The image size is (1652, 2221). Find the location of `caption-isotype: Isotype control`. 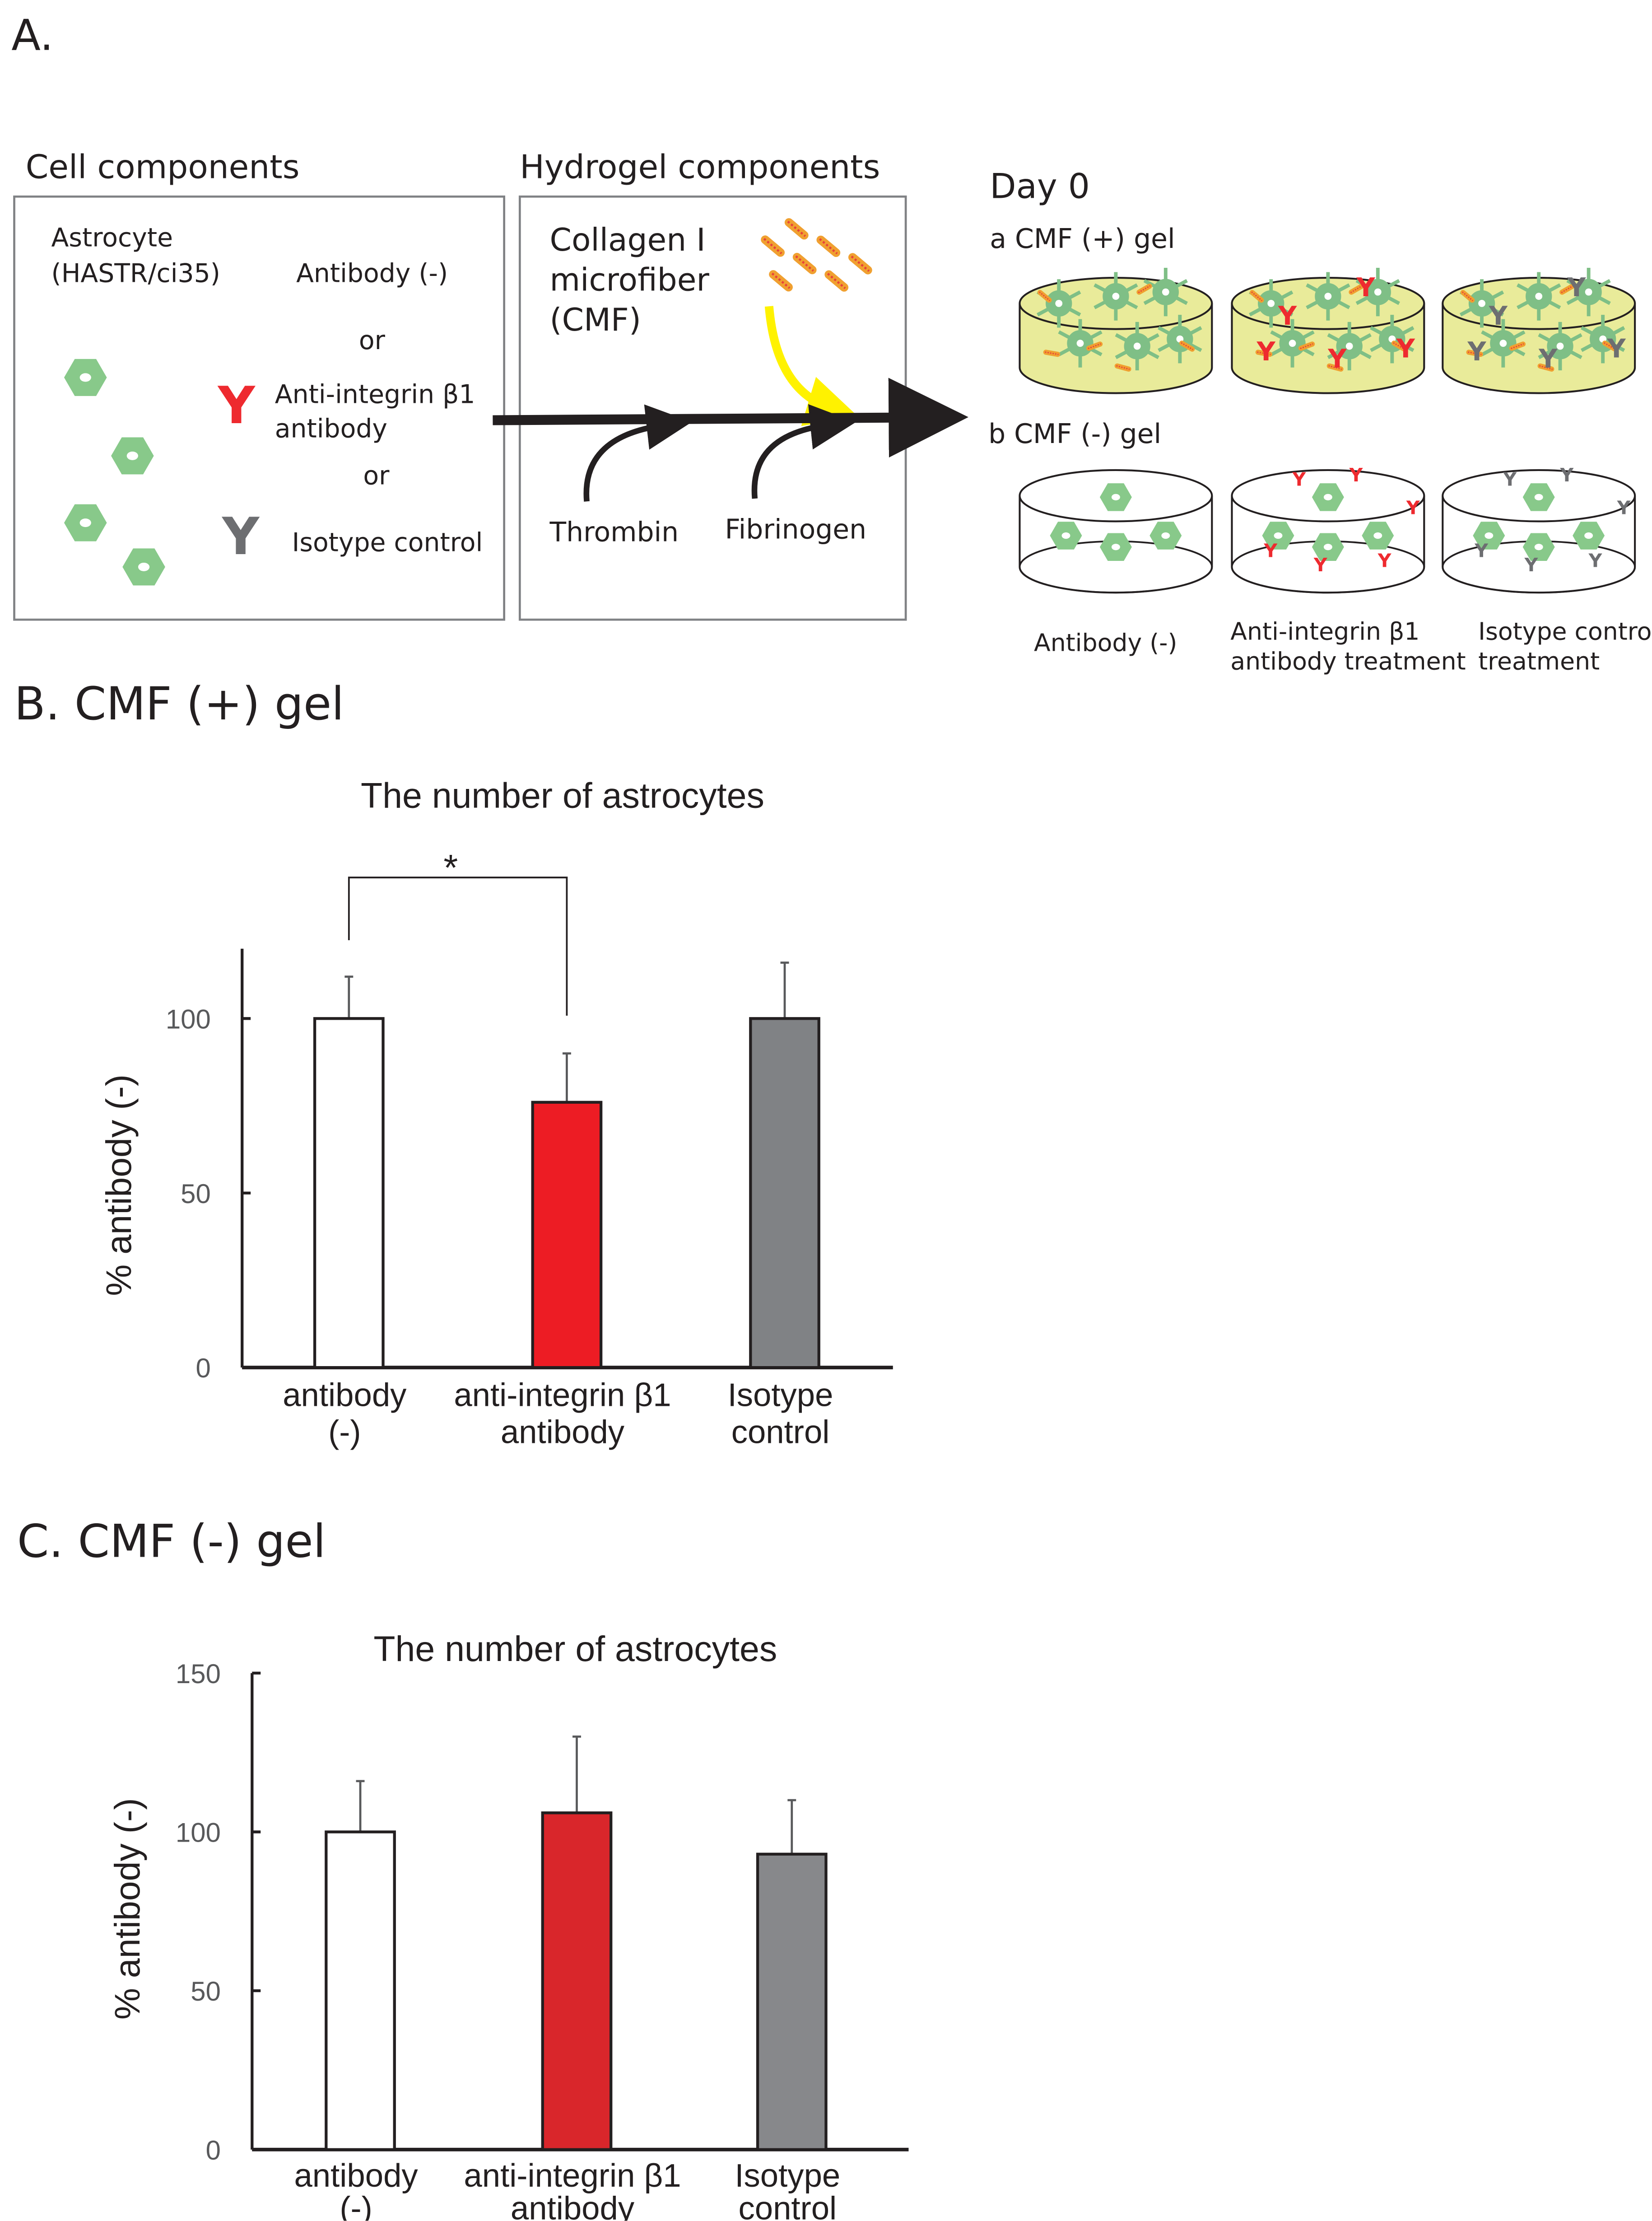

caption-isotype: Isotype control is located at coordinates (1565, 631).